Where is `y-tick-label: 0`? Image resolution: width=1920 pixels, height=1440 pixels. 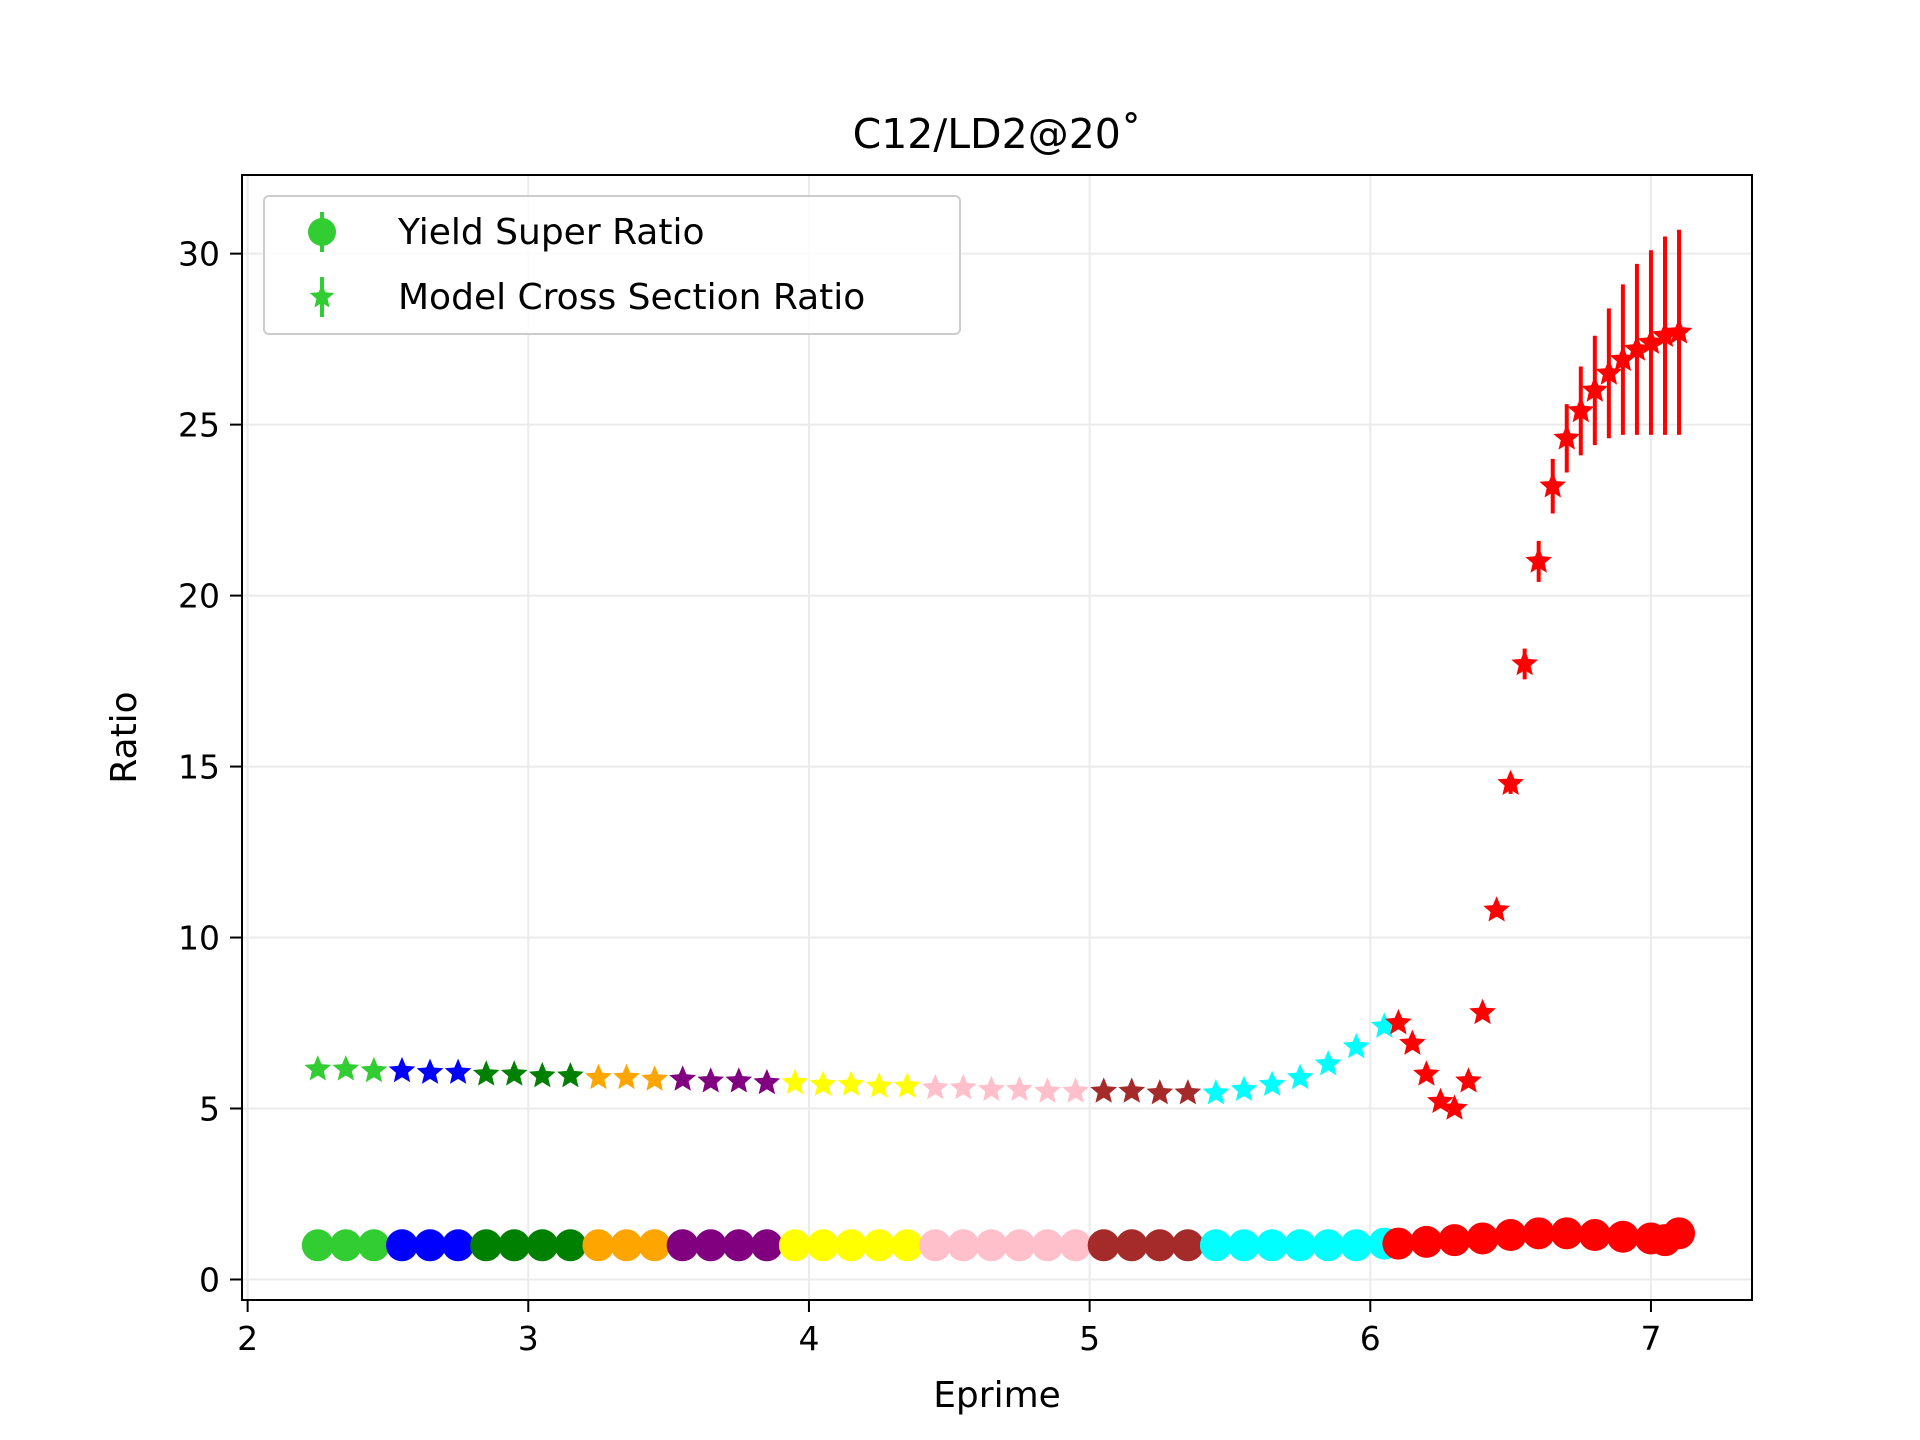
y-tick-label: 0 is located at coordinates (209, 1279).